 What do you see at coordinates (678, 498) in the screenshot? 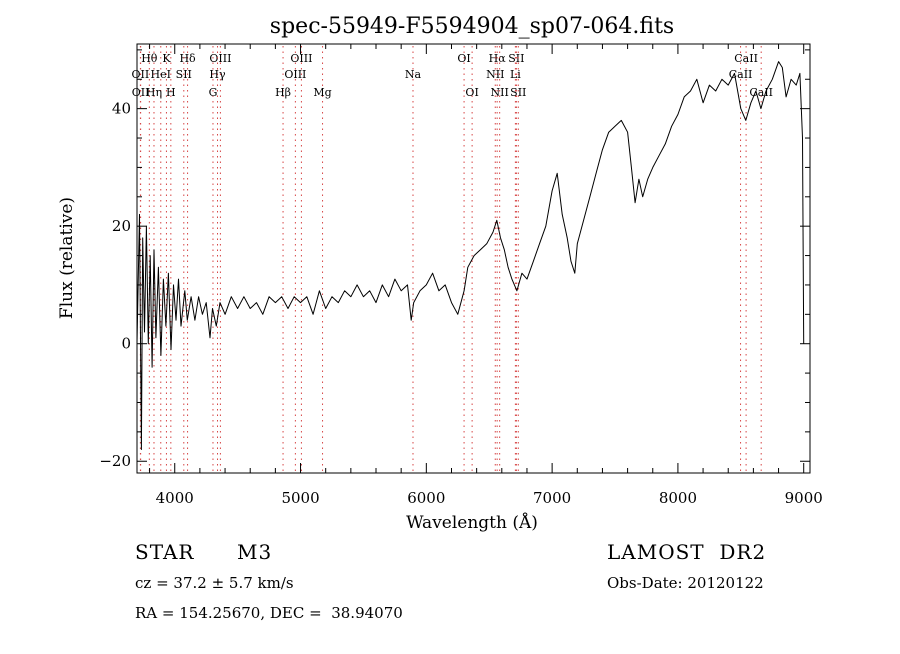
I see `x-tick-label: 8000` at bounding box center [678, 498].